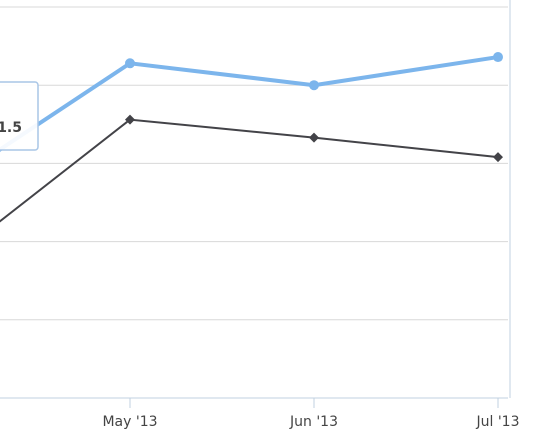 This screenshot has width=540, height=435. What do you see at coordinates (129, 422) in the screenshot?
I see `x-tick-label: May '13` at bounding box center [129, 422].